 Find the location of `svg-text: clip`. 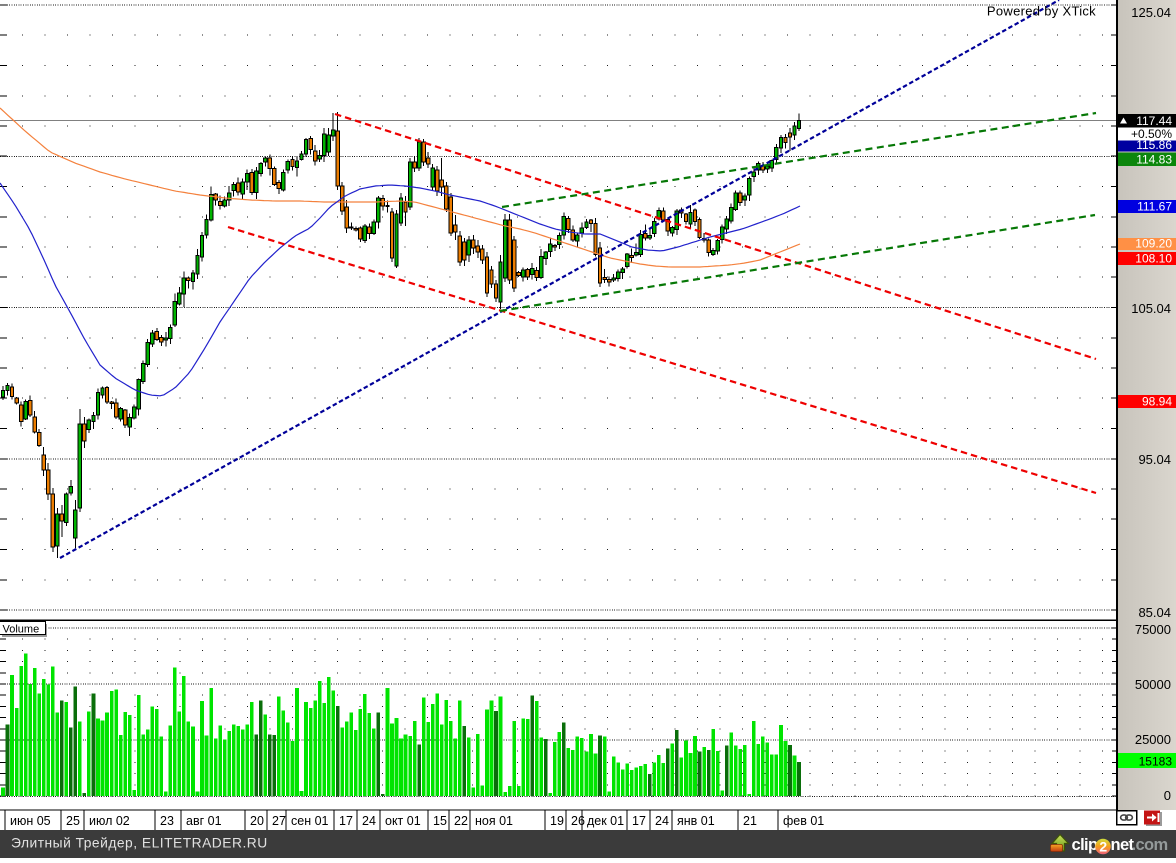

svg-text: clip is located at coordinates (1085, 845).